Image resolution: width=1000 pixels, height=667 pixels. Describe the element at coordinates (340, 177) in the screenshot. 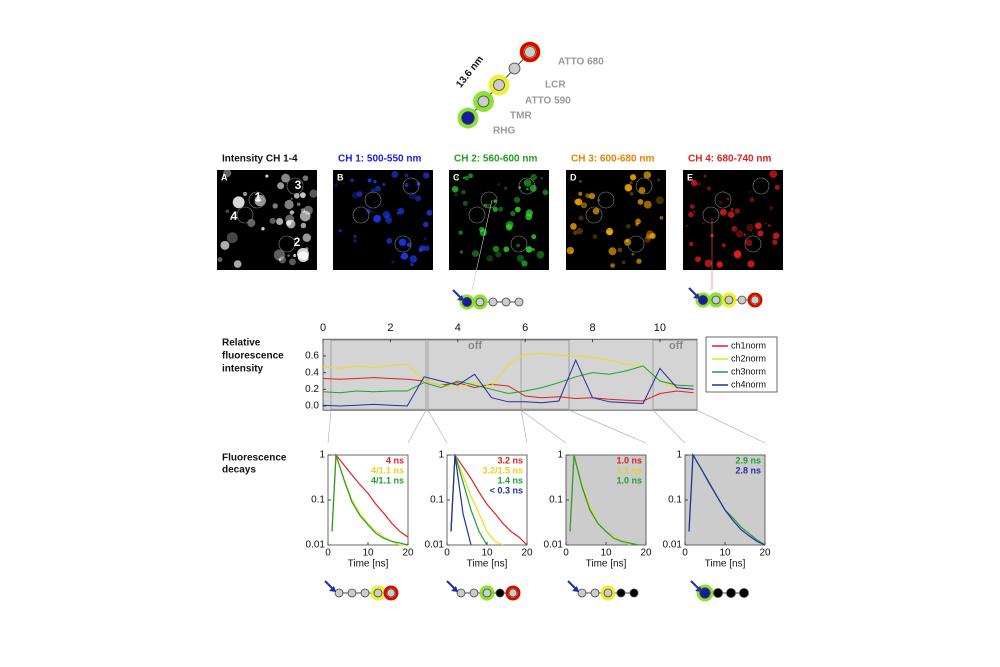

I see `panel-letter: B` at that location.